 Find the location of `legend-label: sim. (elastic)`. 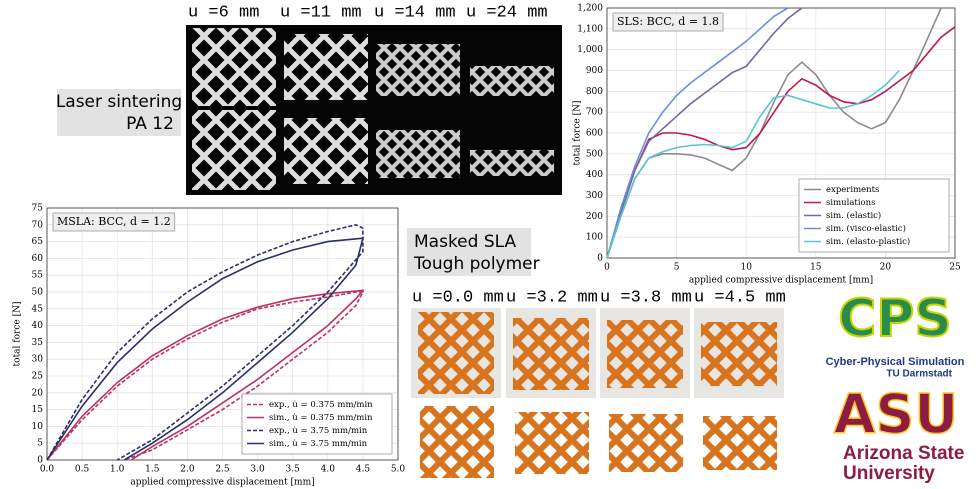

legend-label: sim. (elastic) is located at coordinates (853, 215).